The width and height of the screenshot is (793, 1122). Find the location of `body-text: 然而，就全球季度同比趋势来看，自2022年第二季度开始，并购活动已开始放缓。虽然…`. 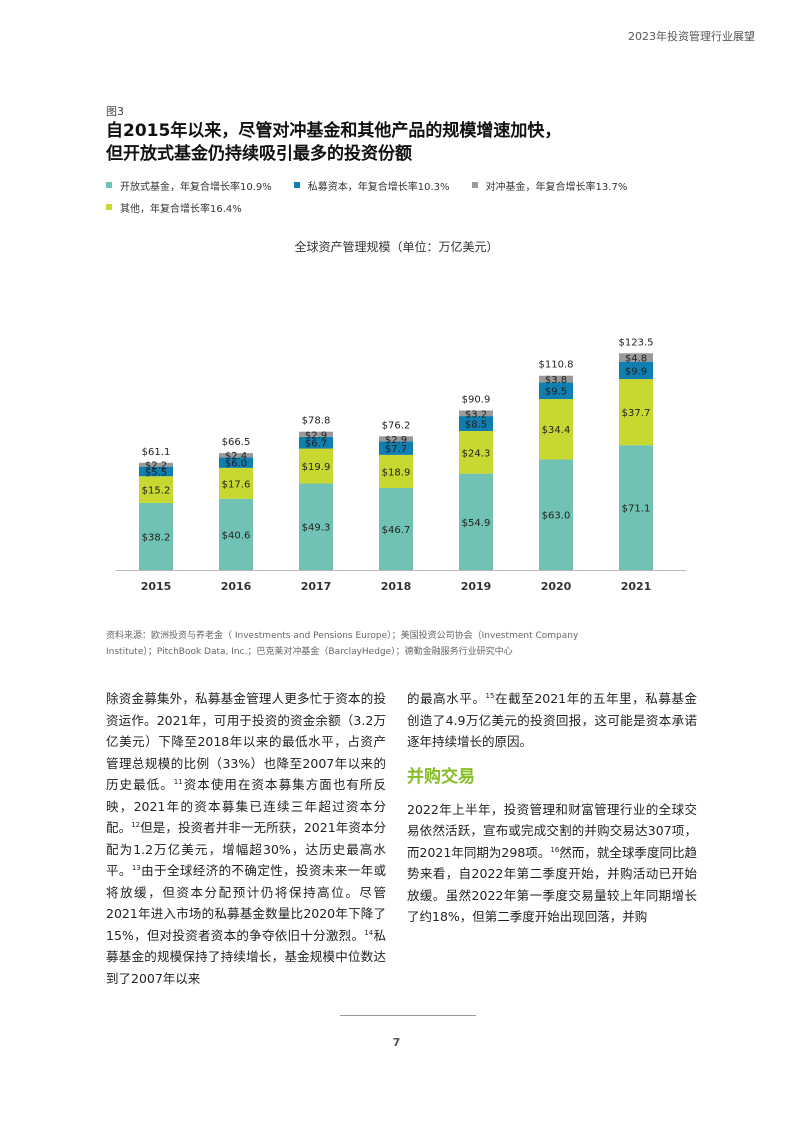

body-text: 然而，就全球季度同比趋势来看，自2022年第二季度开始，并购活动已开始放缓。虽然… is located at coordinates (552, 884).